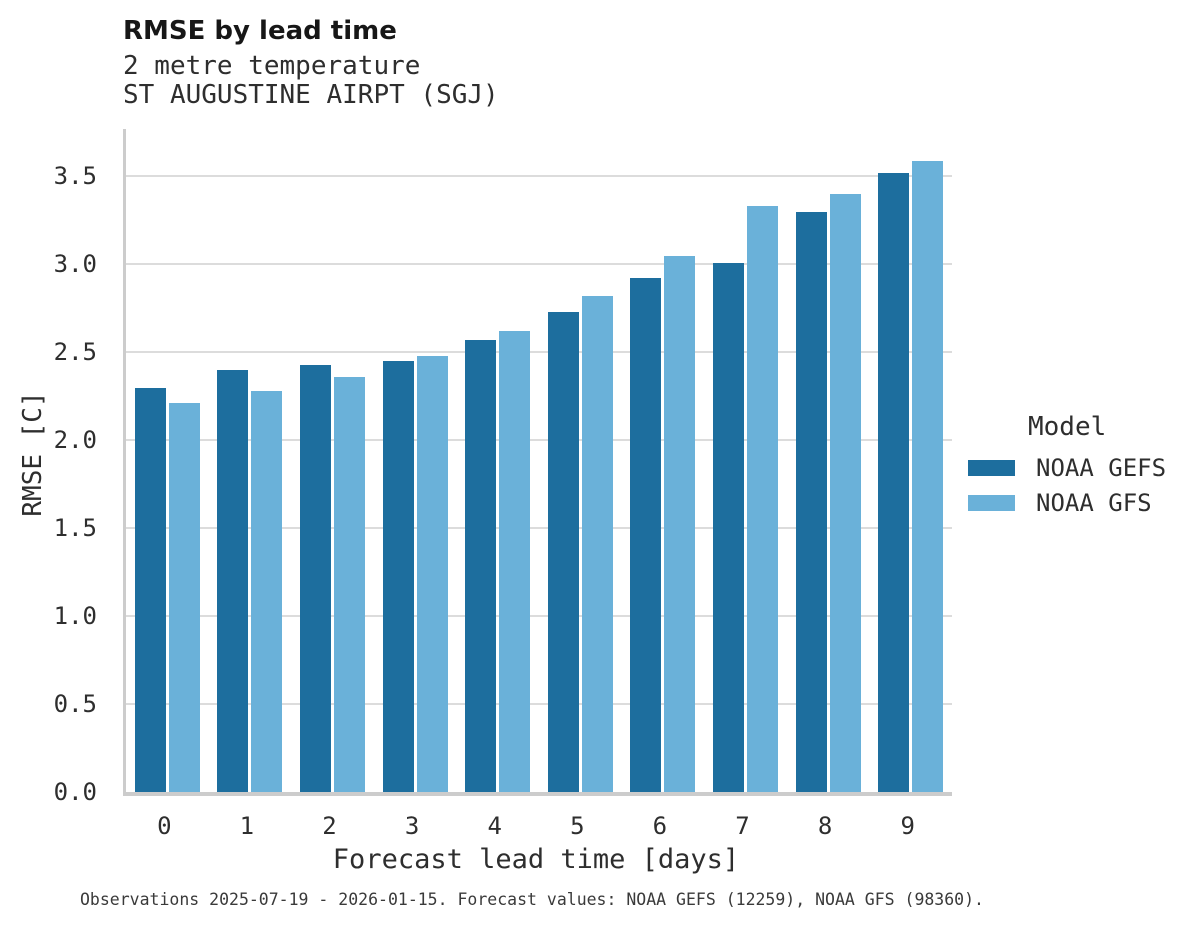  I want to click on chart-subtitle-station: ST AUGUSTINE AIRPT (SGJ), so click(311, 95).